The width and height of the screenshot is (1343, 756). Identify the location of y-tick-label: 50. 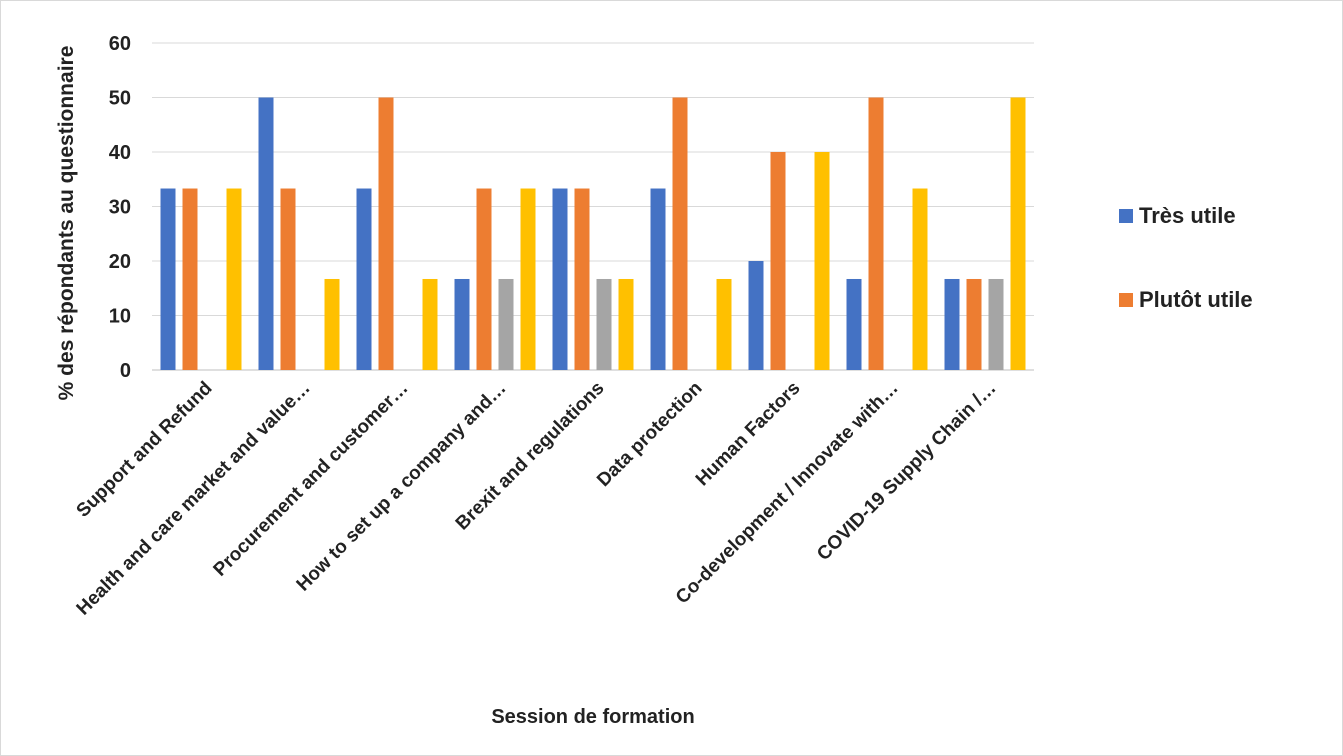
(120, 99).